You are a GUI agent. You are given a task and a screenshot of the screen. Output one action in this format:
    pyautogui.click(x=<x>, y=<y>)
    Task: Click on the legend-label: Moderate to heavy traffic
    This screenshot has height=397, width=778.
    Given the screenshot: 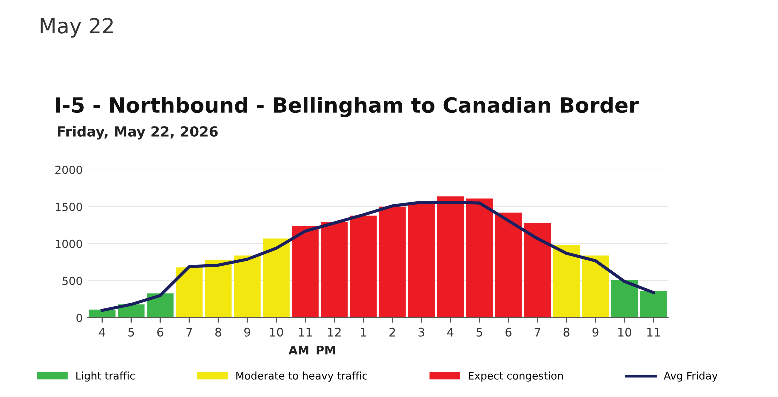 What is the action you would take?
    pyautogui.click(x=302, y=377)
    